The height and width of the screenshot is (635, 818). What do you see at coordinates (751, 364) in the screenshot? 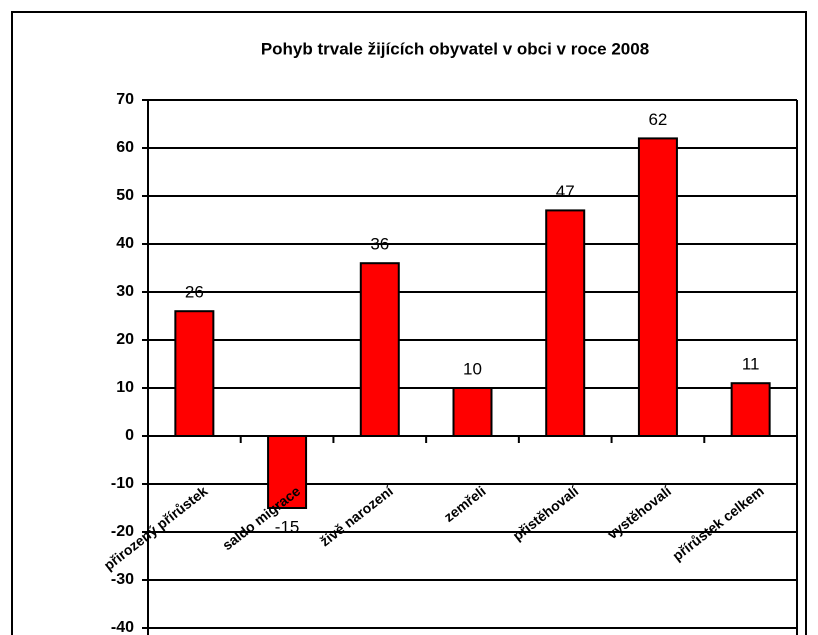
I see `data-label: 11` at bounding box center [751, 364].